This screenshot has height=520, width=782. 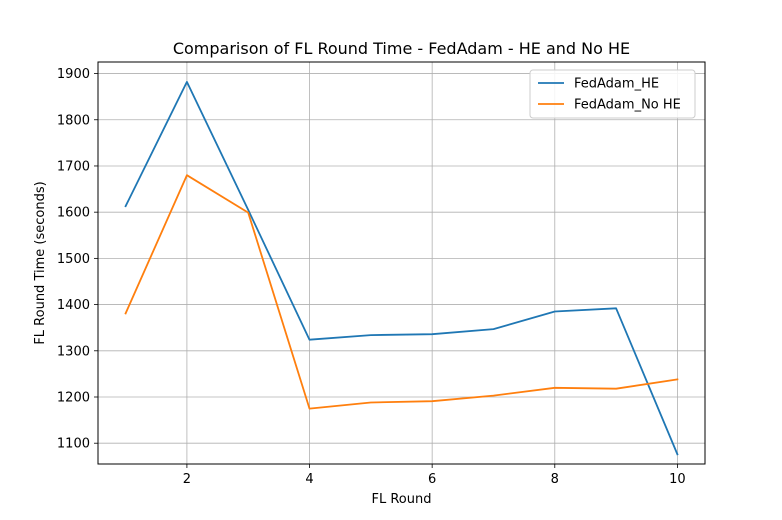 What do you see at coordinates (40, 262) in the screenshot?
I see `y-axis-title: FL Round Time (seconds)` at bounding box center [40, 262].